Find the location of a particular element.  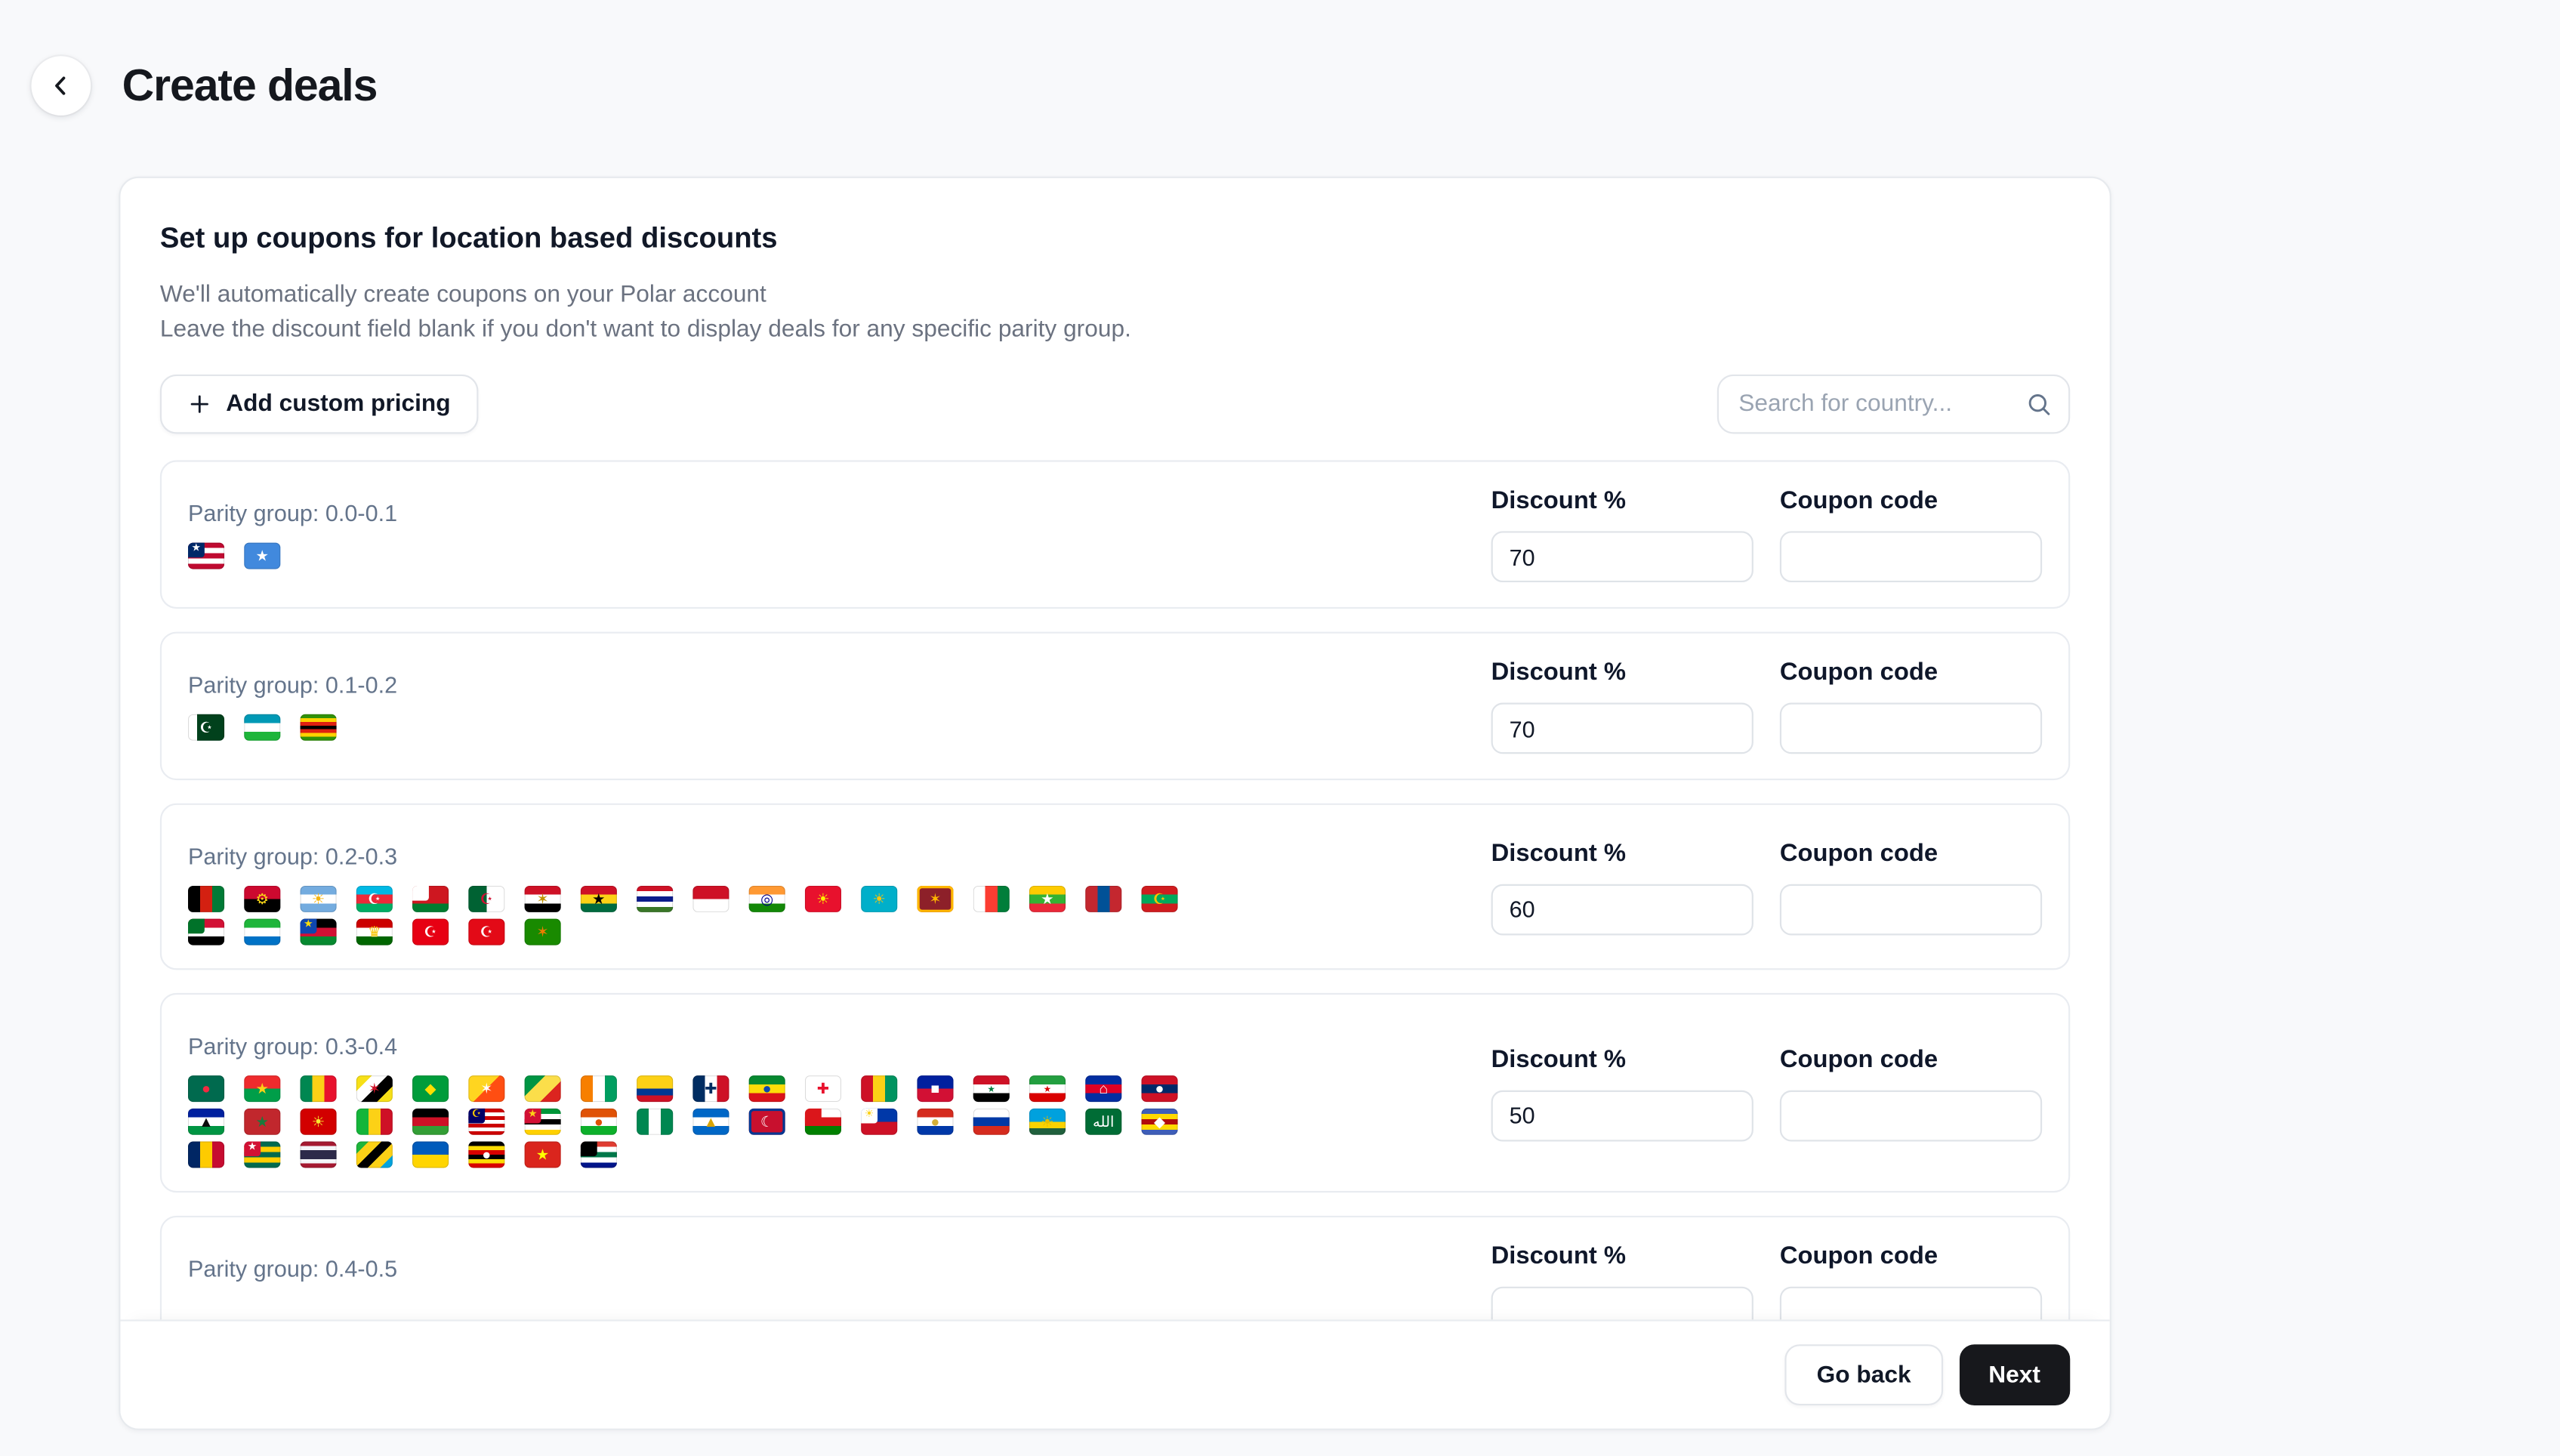

flag-symbol: ٭ is located at coordinates (991, 1088).